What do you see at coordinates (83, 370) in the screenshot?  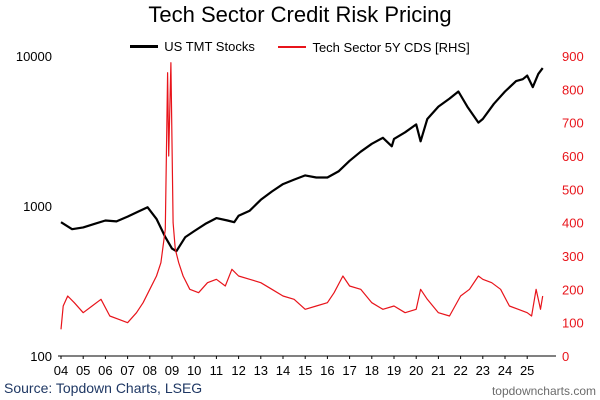 I see `x-tick-label: 05` at bounding box center [83, 370].